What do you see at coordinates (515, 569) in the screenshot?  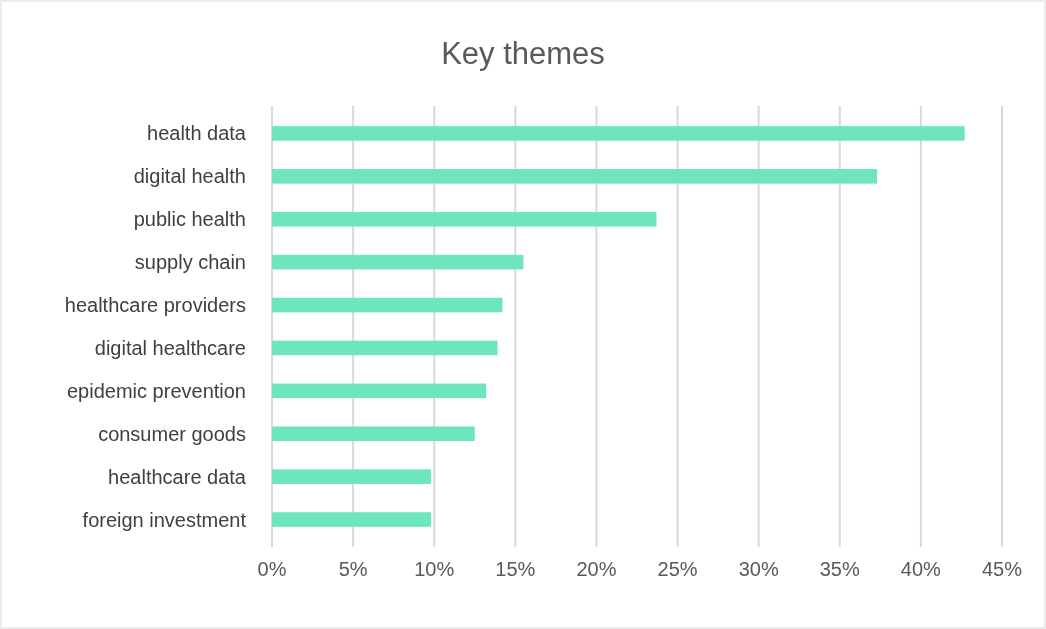 I see `x-tick-label: 15%` at bounding box center [515, 569].